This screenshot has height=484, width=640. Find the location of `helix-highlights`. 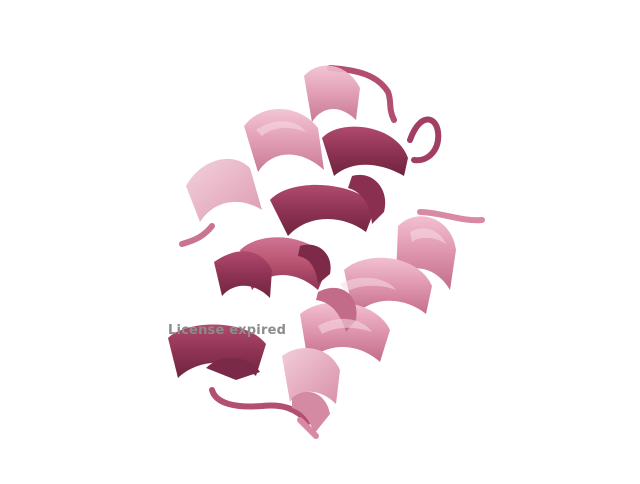

helix-highlights is located at coordinates (351, 227).